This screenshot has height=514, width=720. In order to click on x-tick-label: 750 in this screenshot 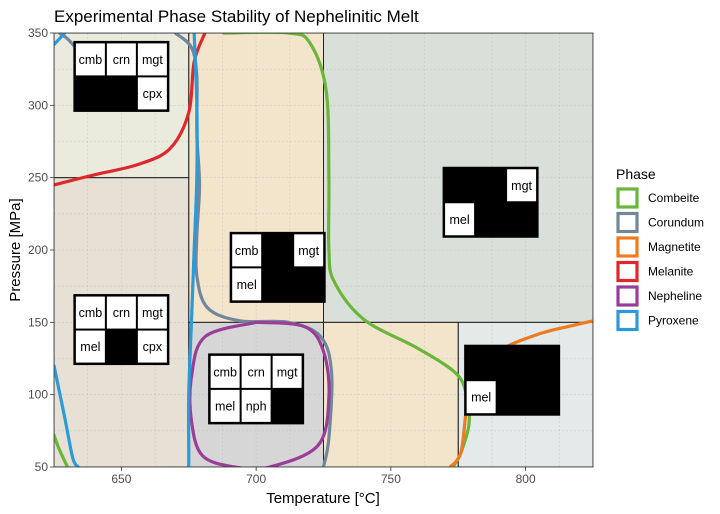, I will do `click(391, 479)`.